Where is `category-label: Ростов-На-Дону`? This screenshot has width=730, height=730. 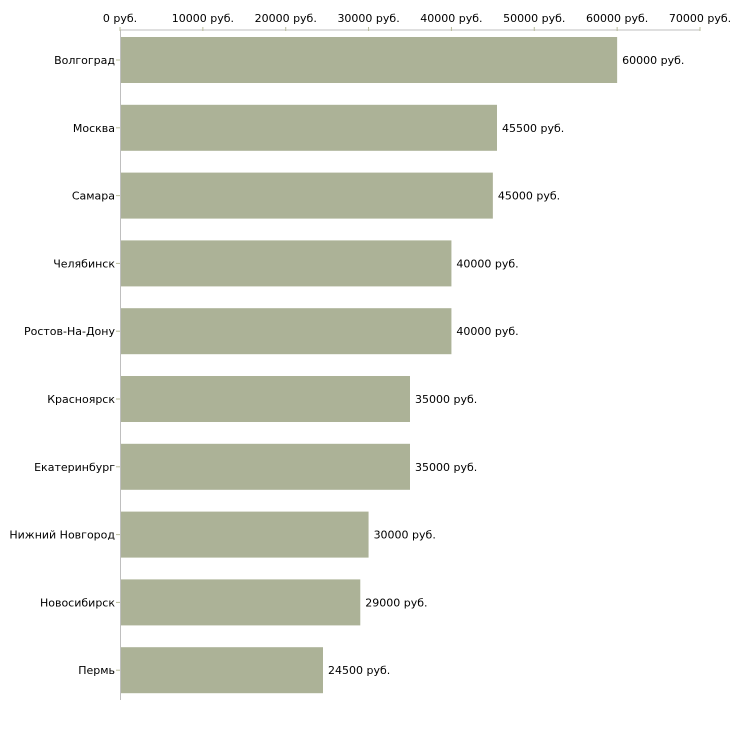
category-label: Ростов-На-Дону is located at coordinates (69, 331).